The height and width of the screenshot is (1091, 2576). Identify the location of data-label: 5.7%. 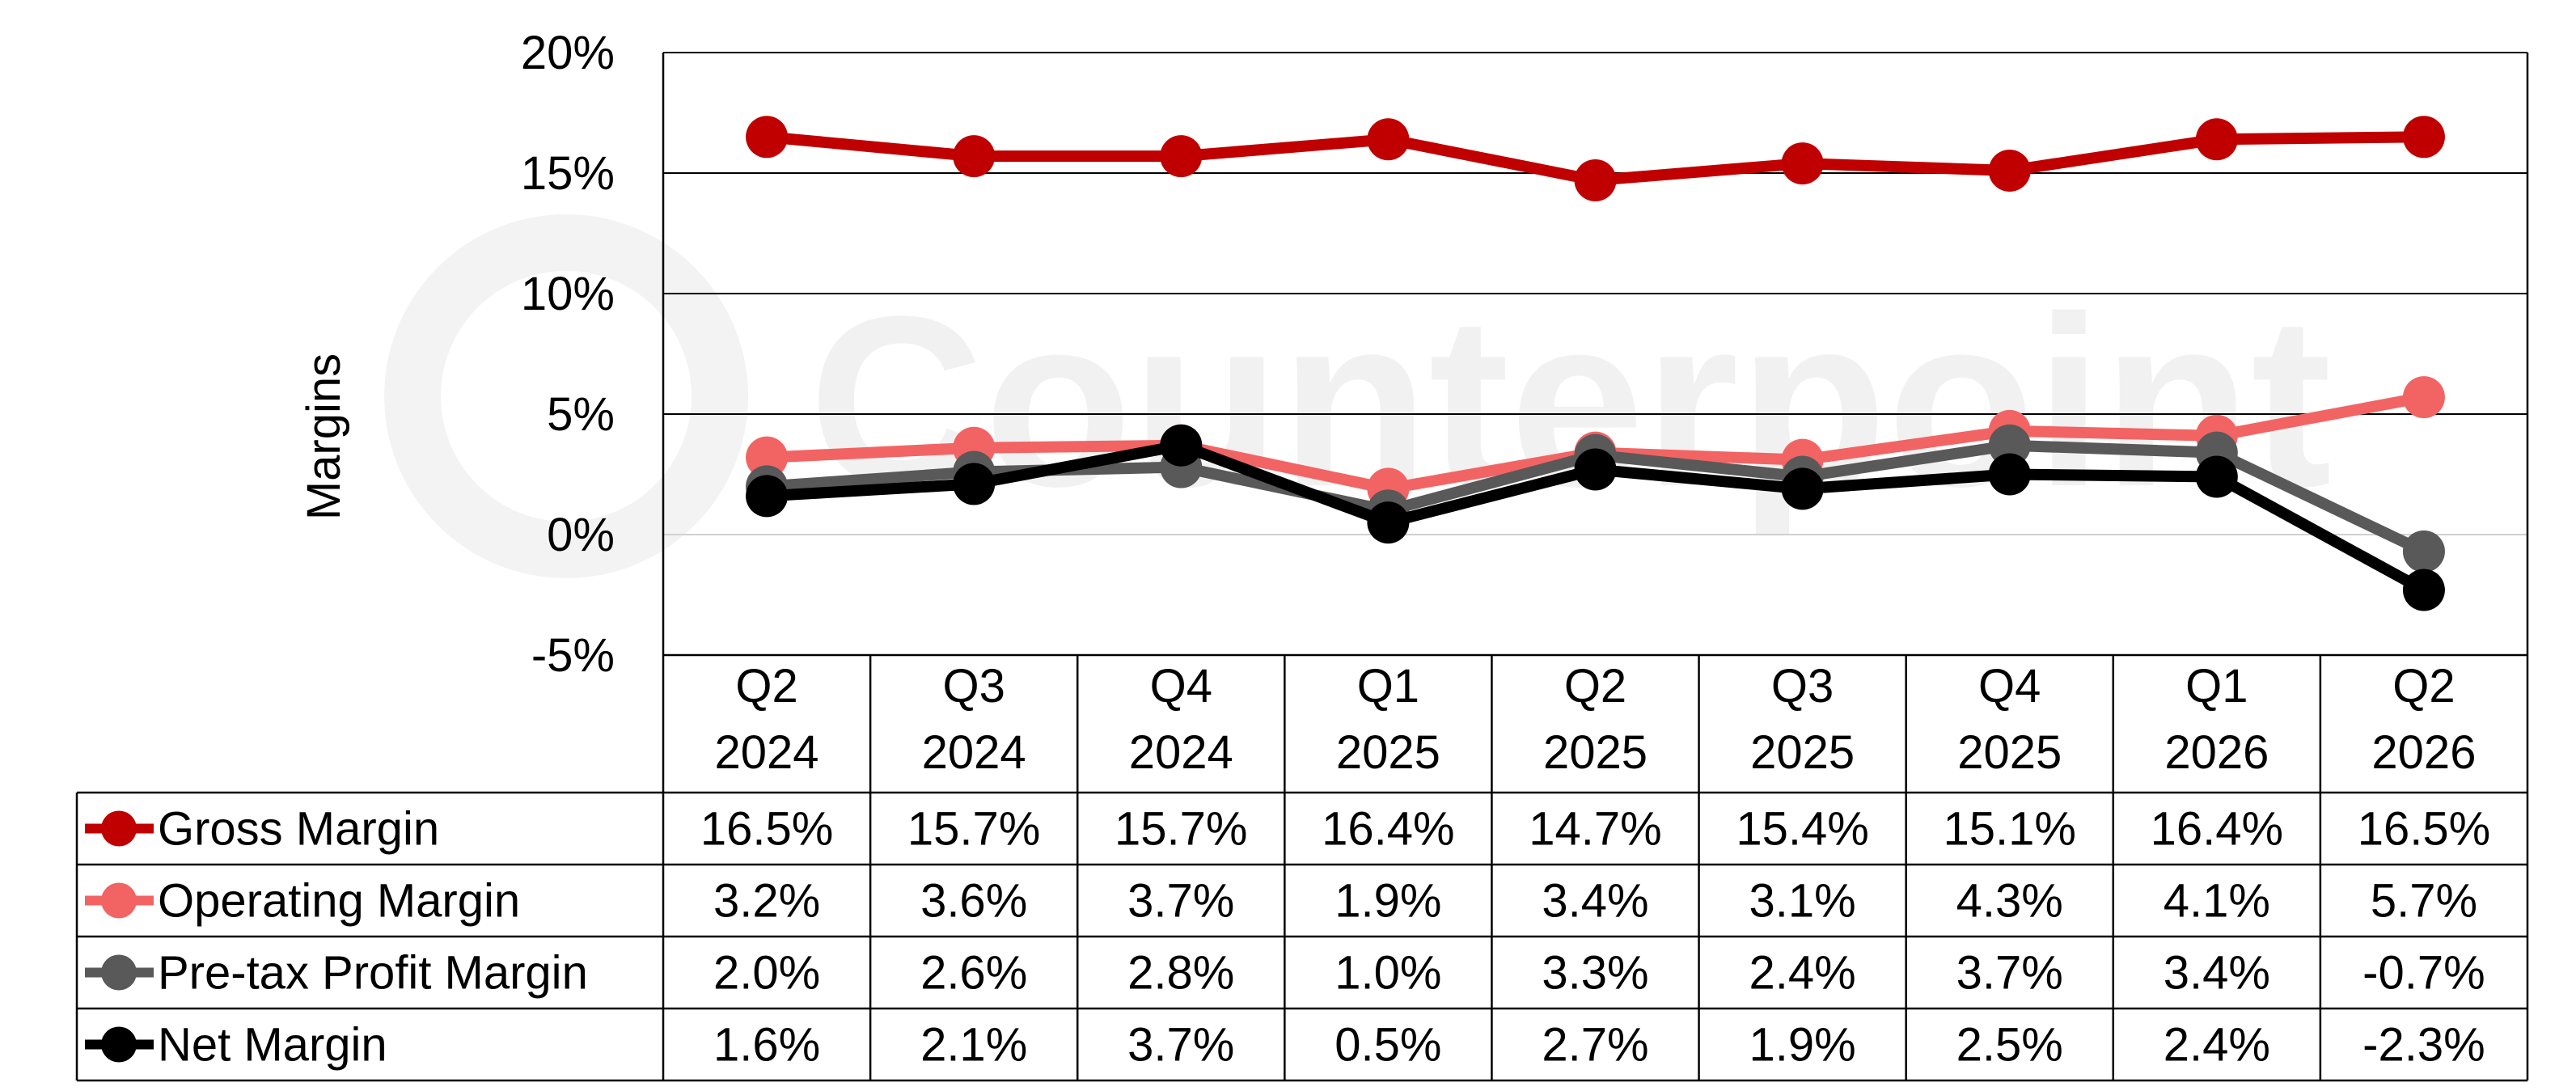
(2424, 902).